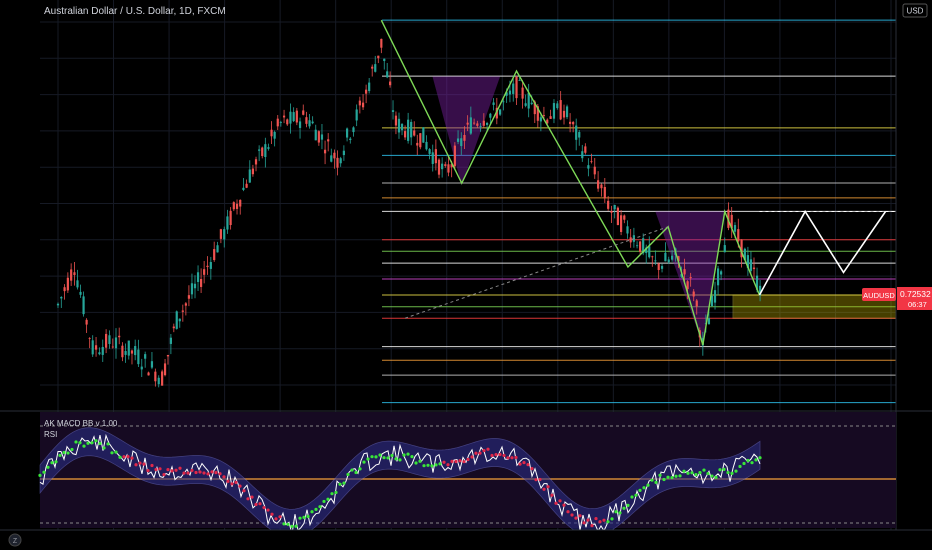 This screenshot has width=932, height=550. I want to click on currency-badge, so click(915, 10).